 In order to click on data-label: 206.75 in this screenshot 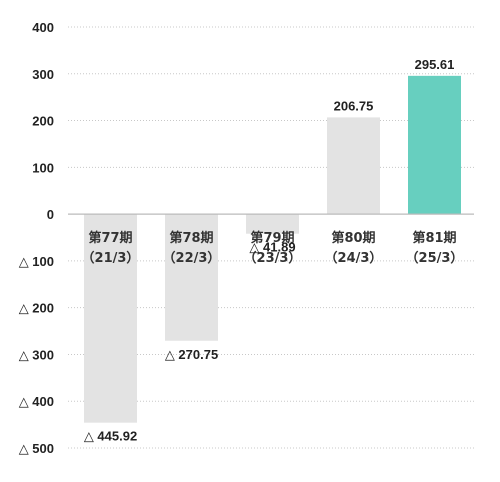, I will do `click(354, 105)`.